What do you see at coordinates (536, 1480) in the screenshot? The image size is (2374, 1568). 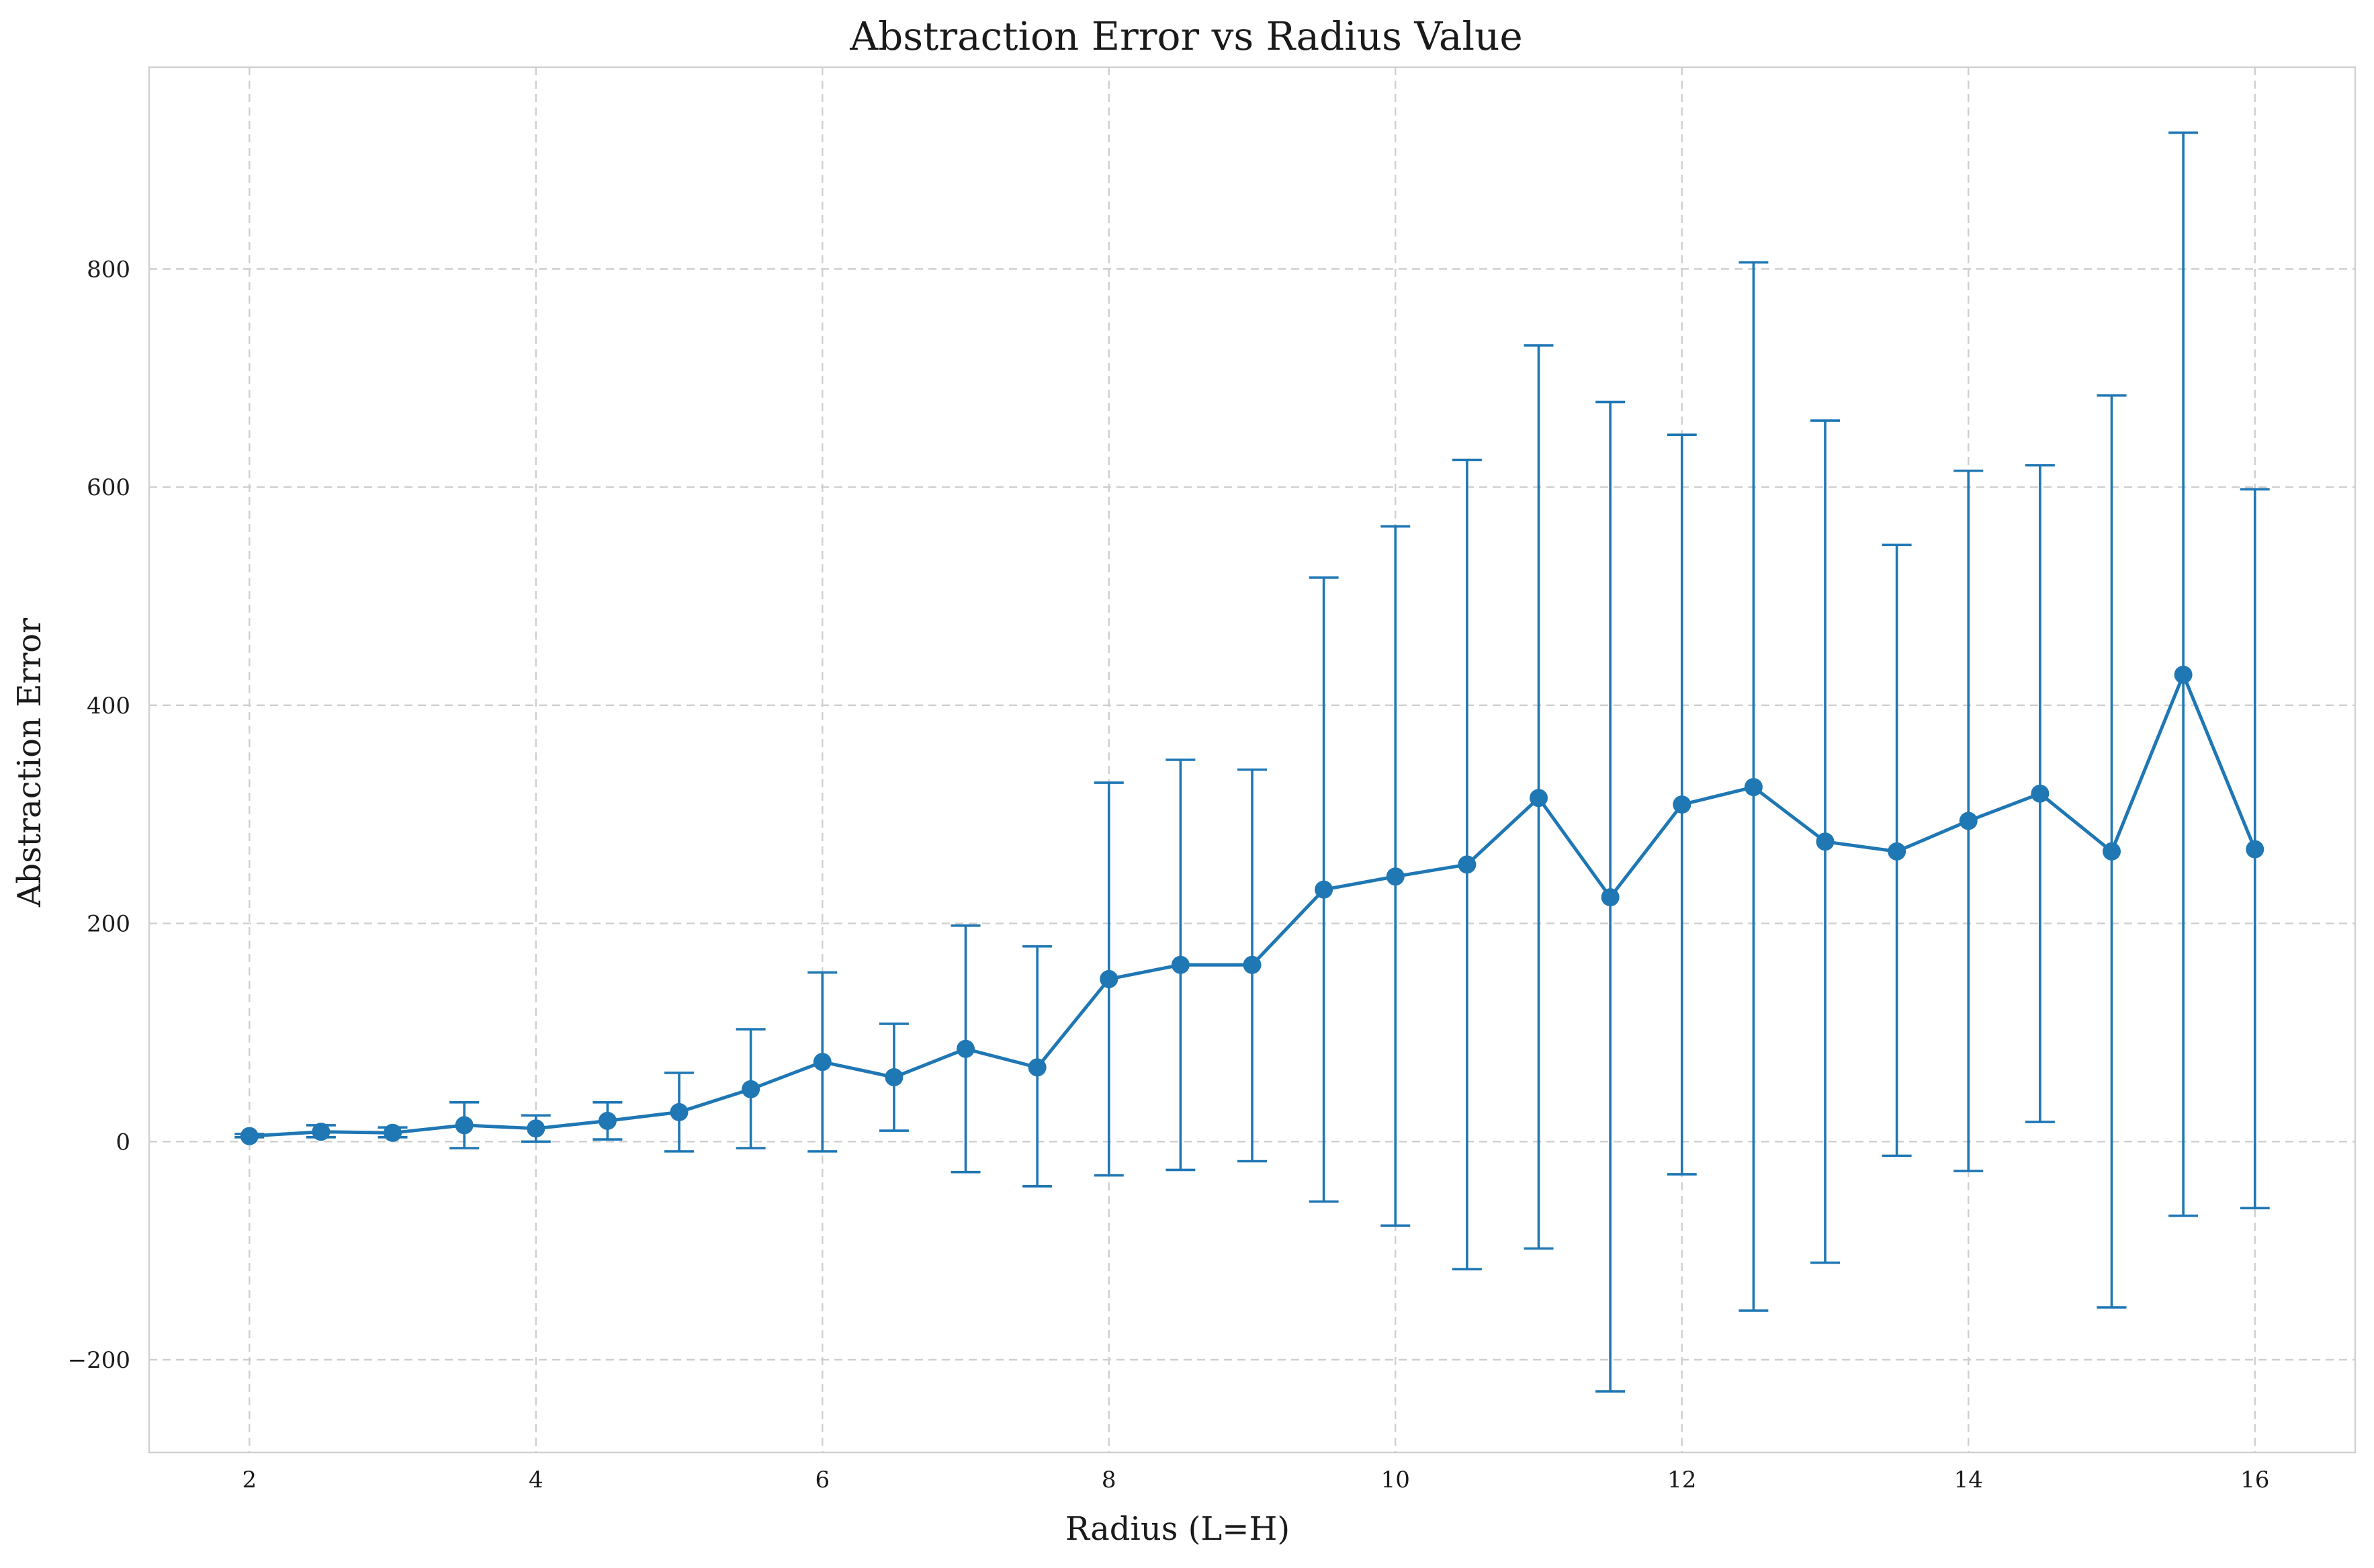 I see `x-tick-label: 4` at bounding box center [536, 1480].